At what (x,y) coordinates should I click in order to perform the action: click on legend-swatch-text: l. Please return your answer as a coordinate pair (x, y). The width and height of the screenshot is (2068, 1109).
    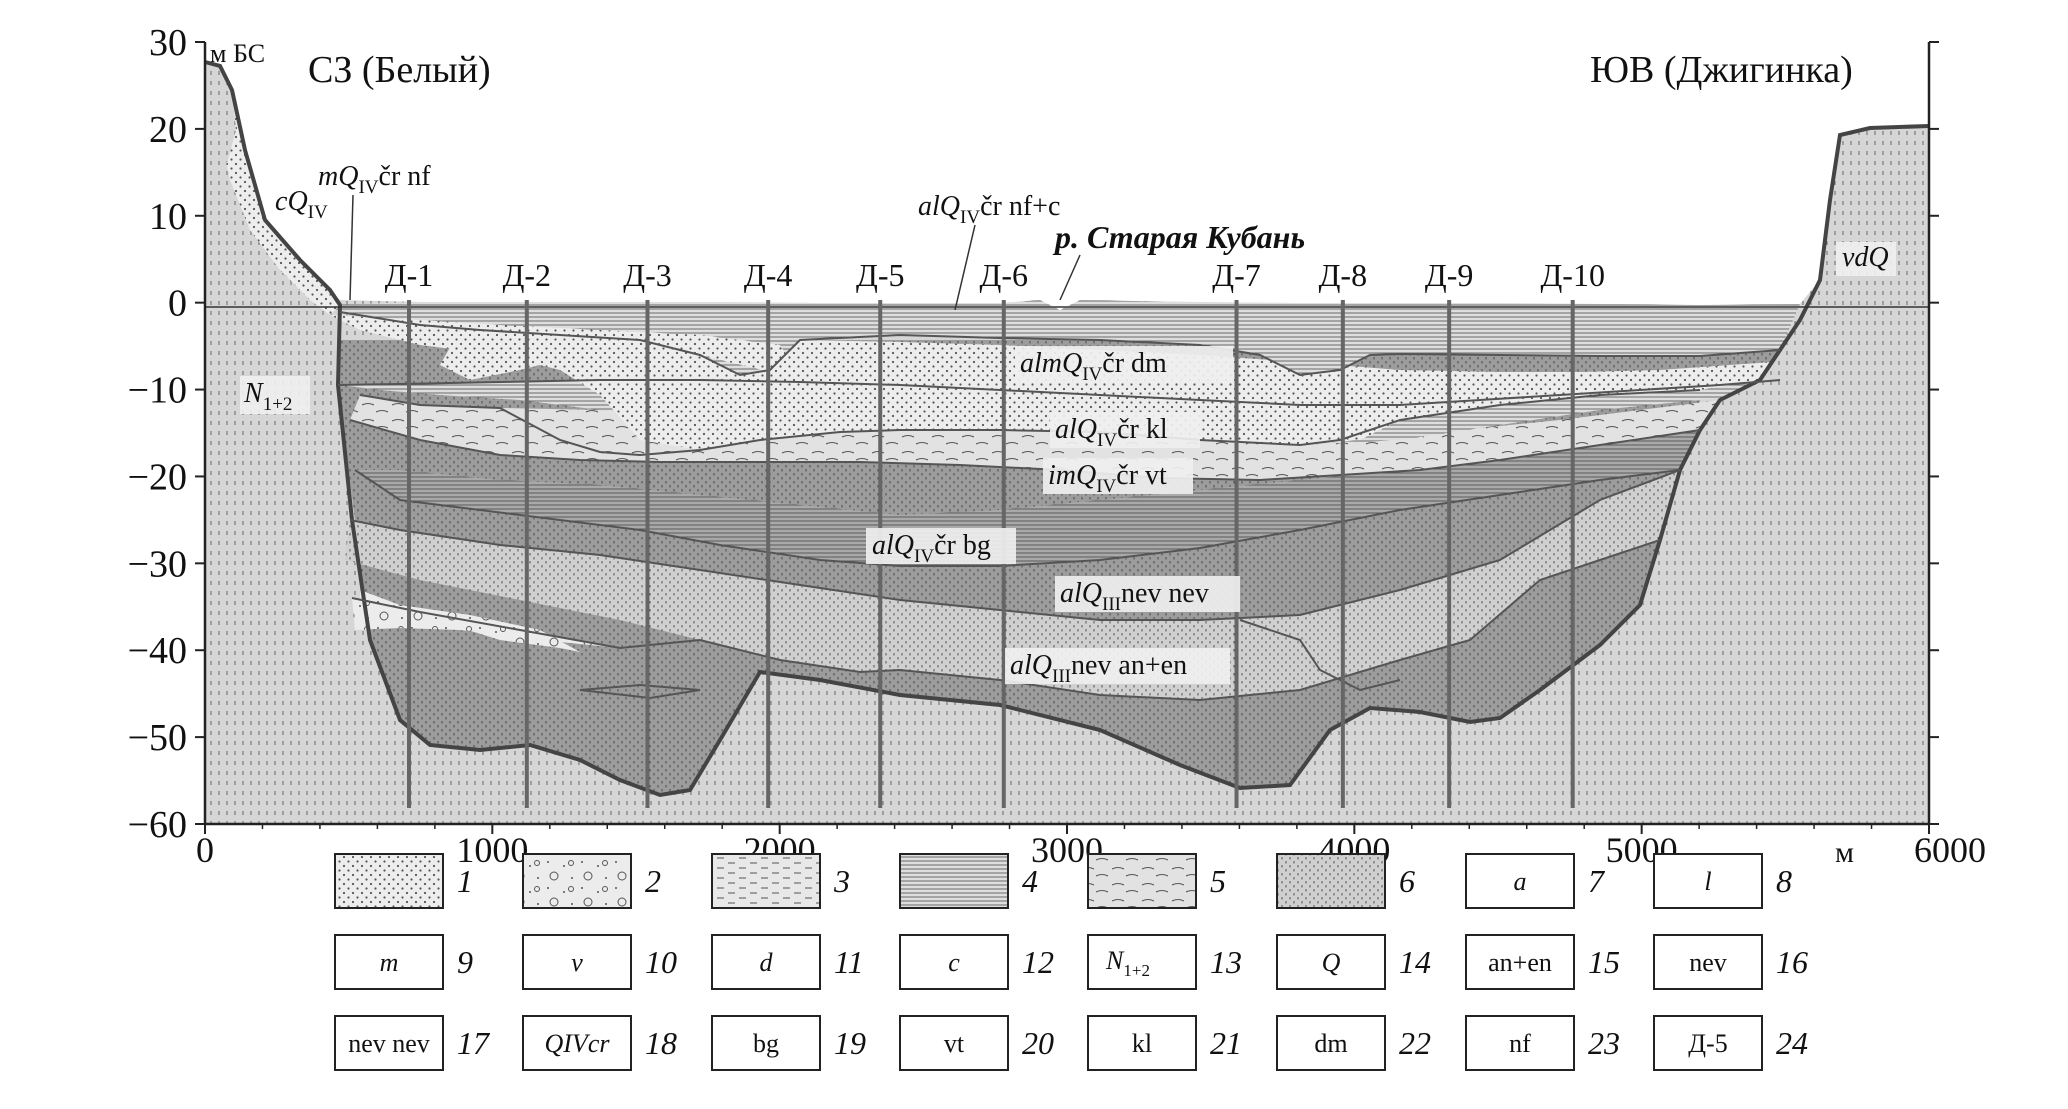
    Looking at the image, I should click on (1707, 881).